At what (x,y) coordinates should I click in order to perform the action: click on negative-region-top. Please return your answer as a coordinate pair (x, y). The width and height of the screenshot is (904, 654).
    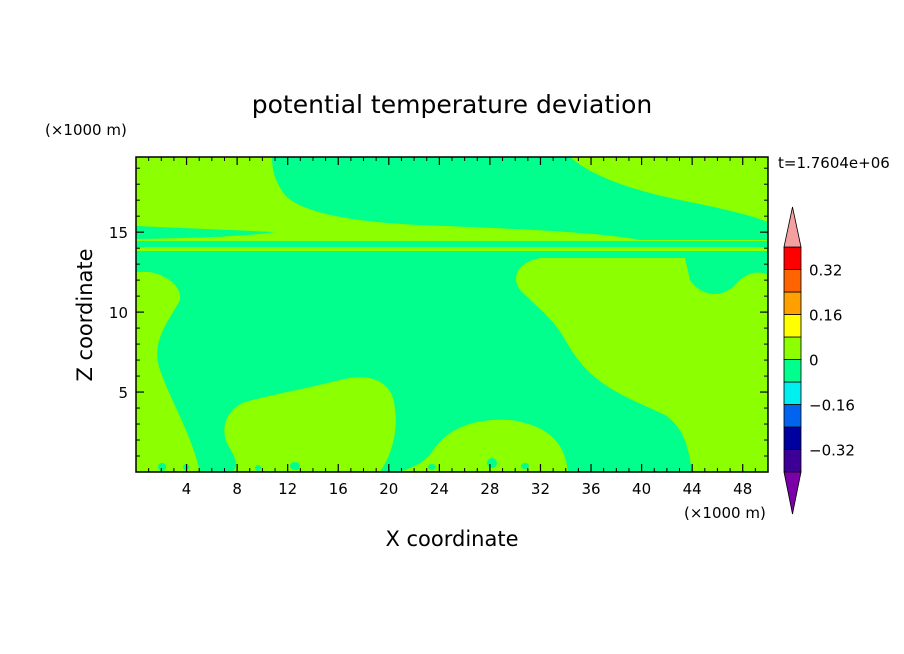
    Looking at the image, I should click on (520, 198).